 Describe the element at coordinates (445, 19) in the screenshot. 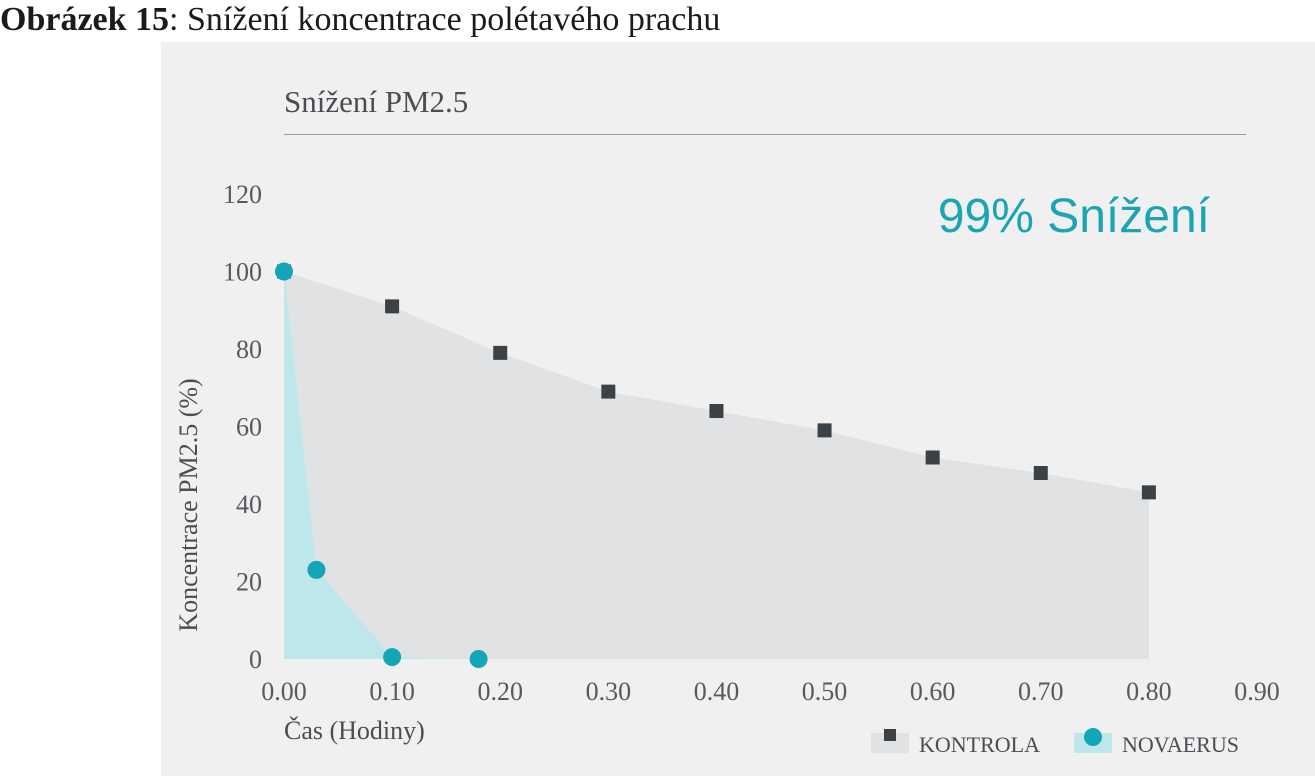

I see `figure-caption-text: : Snížení koncentrace polétavého prachu` at that location.